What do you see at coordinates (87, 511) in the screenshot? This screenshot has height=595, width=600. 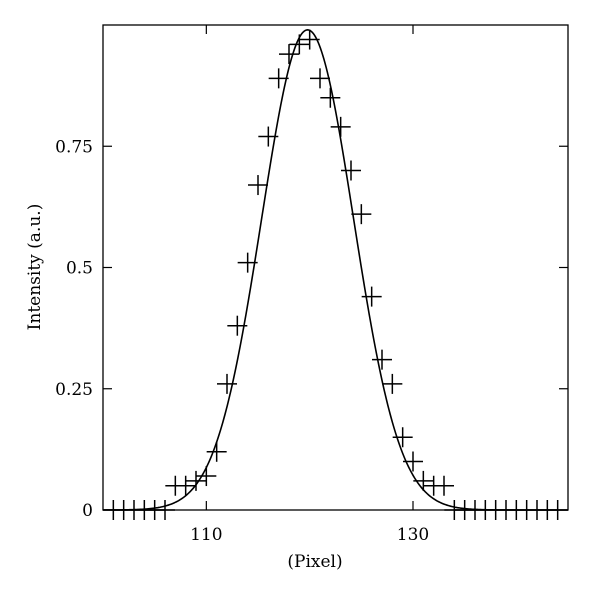 I see `y-tick-label: 0` at bounding box center [87, 511].